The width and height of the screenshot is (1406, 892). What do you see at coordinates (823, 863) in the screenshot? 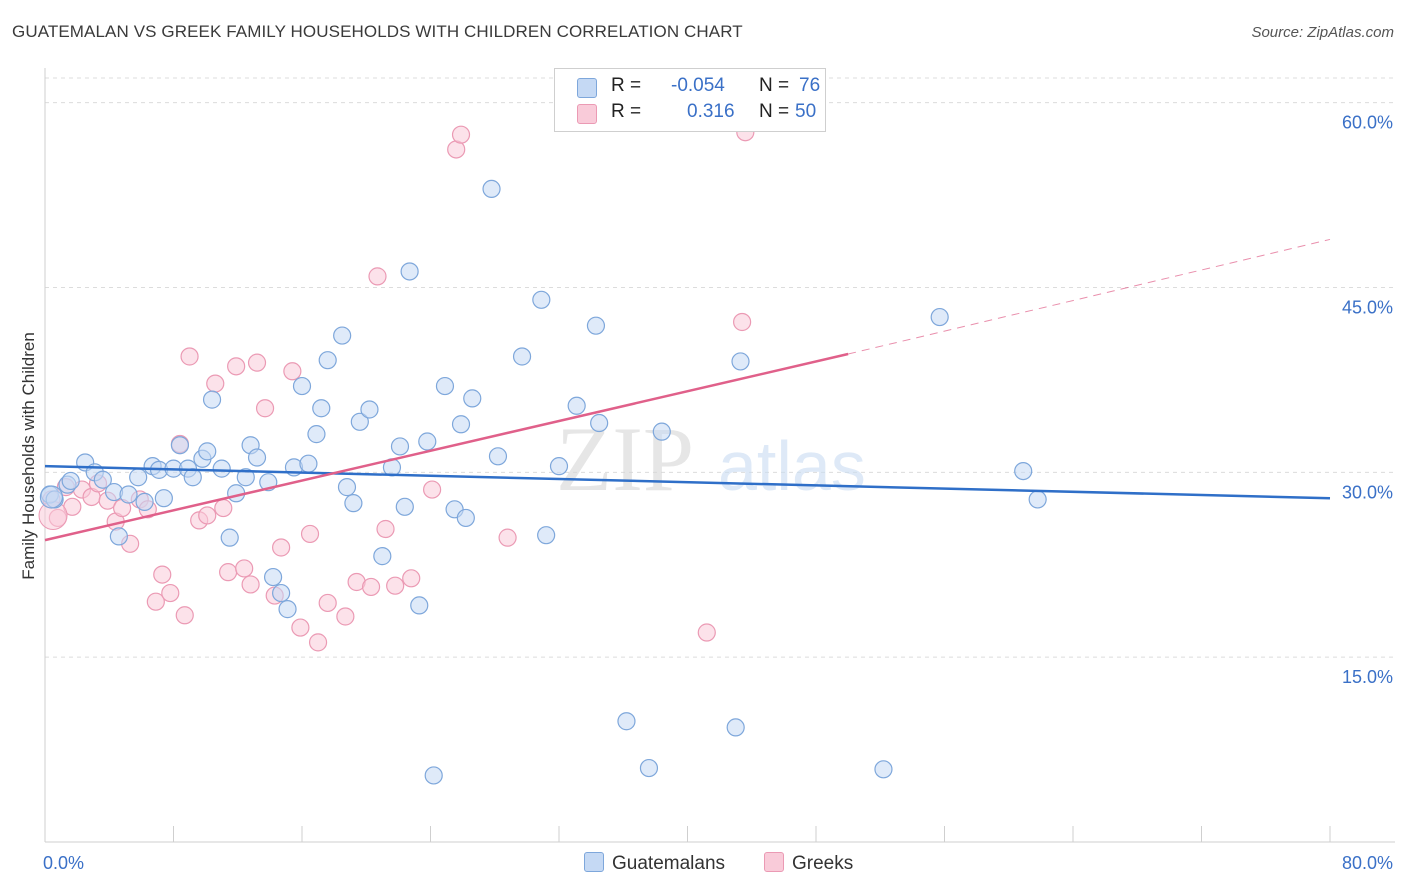
I see `series-name-greeks: Greeks` at bounding box center [823, 863].